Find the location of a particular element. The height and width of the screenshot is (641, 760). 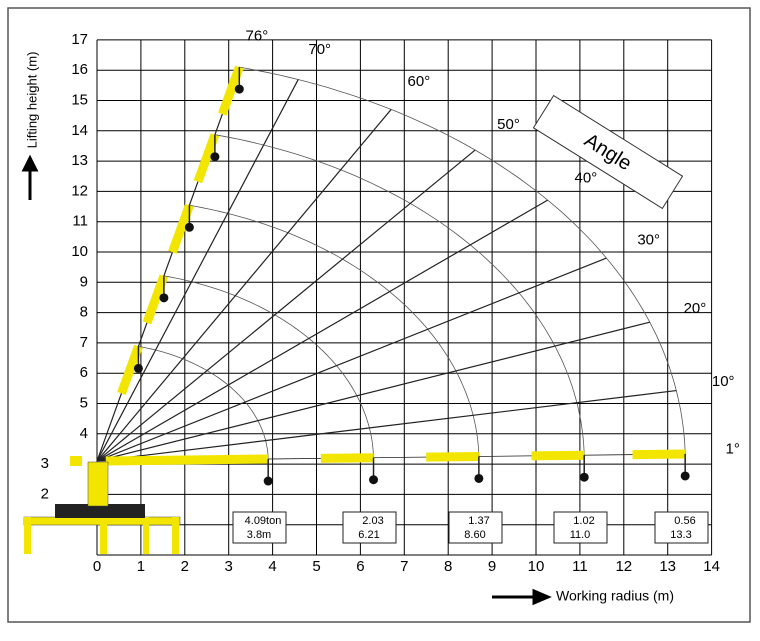

y-tick-label: 9 is located at coordinates (84, 281).